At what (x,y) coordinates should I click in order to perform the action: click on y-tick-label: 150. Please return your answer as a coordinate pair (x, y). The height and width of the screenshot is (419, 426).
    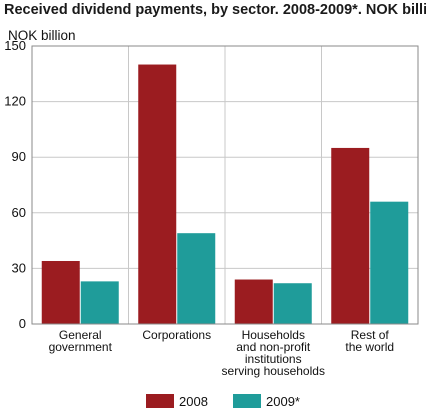
    Looking at the image, I should click on (15, 45).